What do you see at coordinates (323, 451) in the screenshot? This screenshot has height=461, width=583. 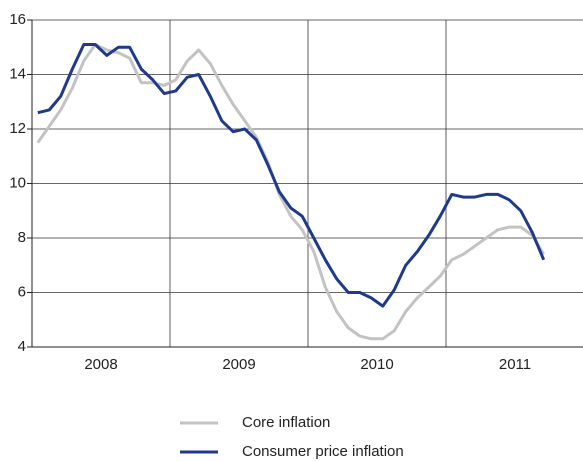 I see `legend-label: Consumer price inflation` at bounding box center [323, 451].